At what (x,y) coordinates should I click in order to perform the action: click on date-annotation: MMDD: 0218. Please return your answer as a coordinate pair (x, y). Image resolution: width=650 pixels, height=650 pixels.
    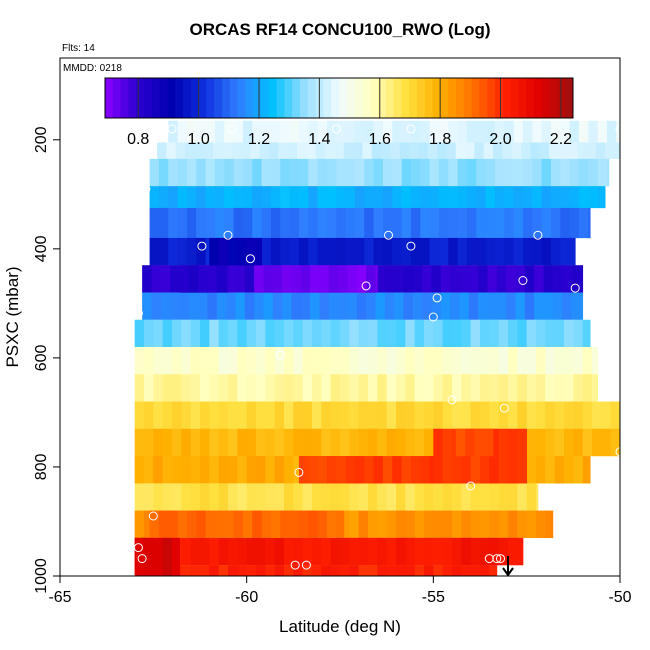
    Looking at the image, I should click on (92, 68).